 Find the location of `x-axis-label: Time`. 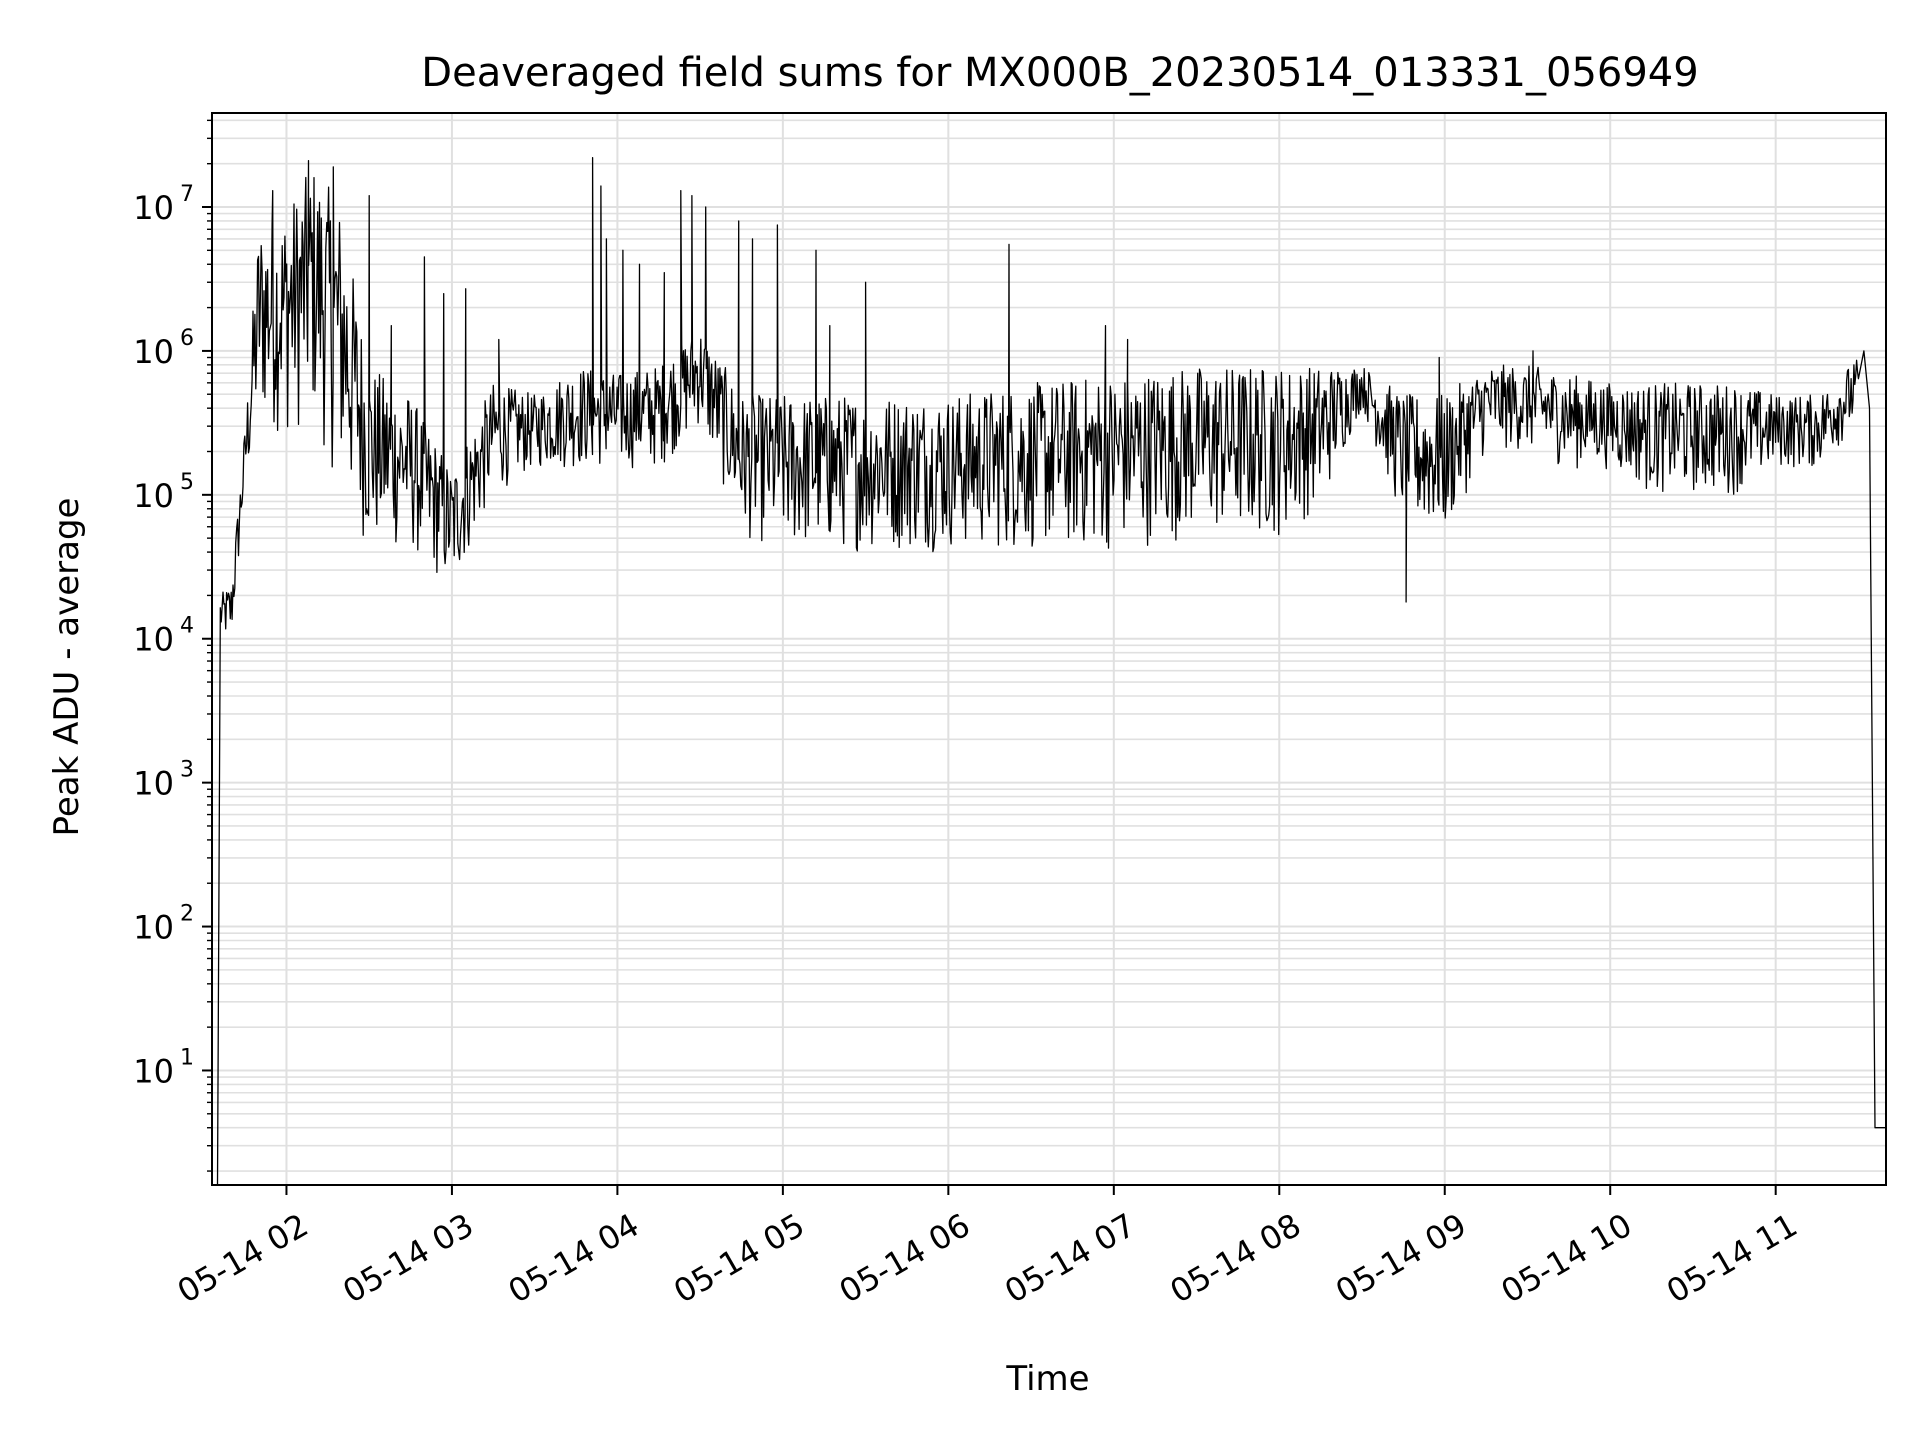

x-axis-label: Time is located at coordinates (1047, 1379).